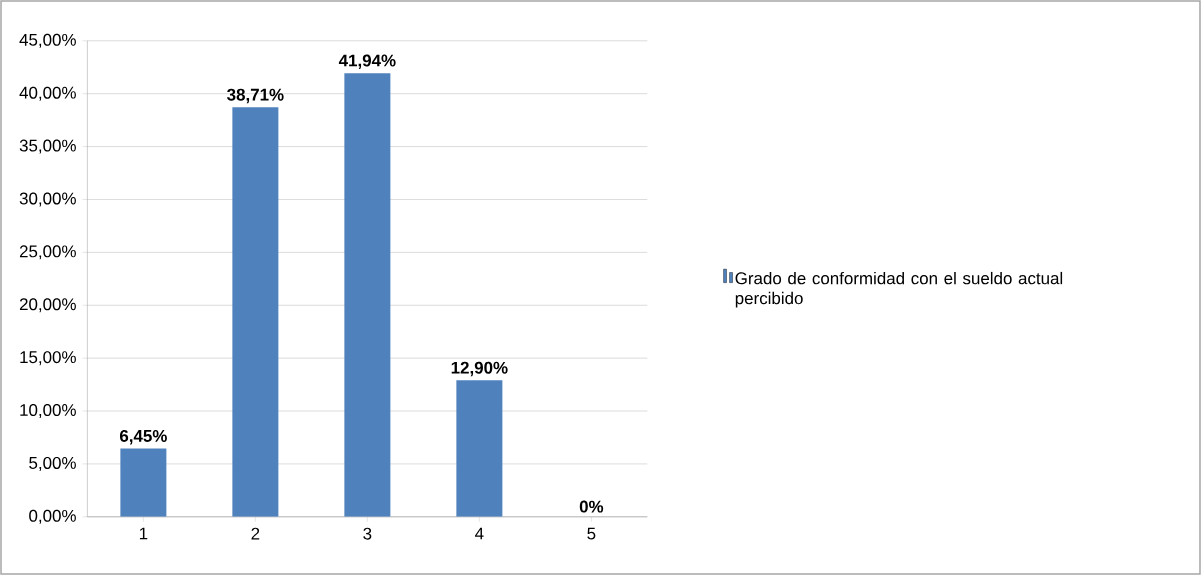  Describe the element at coordinates (479, 369) in the screenshot. I see `text: 12,90%` at that location.